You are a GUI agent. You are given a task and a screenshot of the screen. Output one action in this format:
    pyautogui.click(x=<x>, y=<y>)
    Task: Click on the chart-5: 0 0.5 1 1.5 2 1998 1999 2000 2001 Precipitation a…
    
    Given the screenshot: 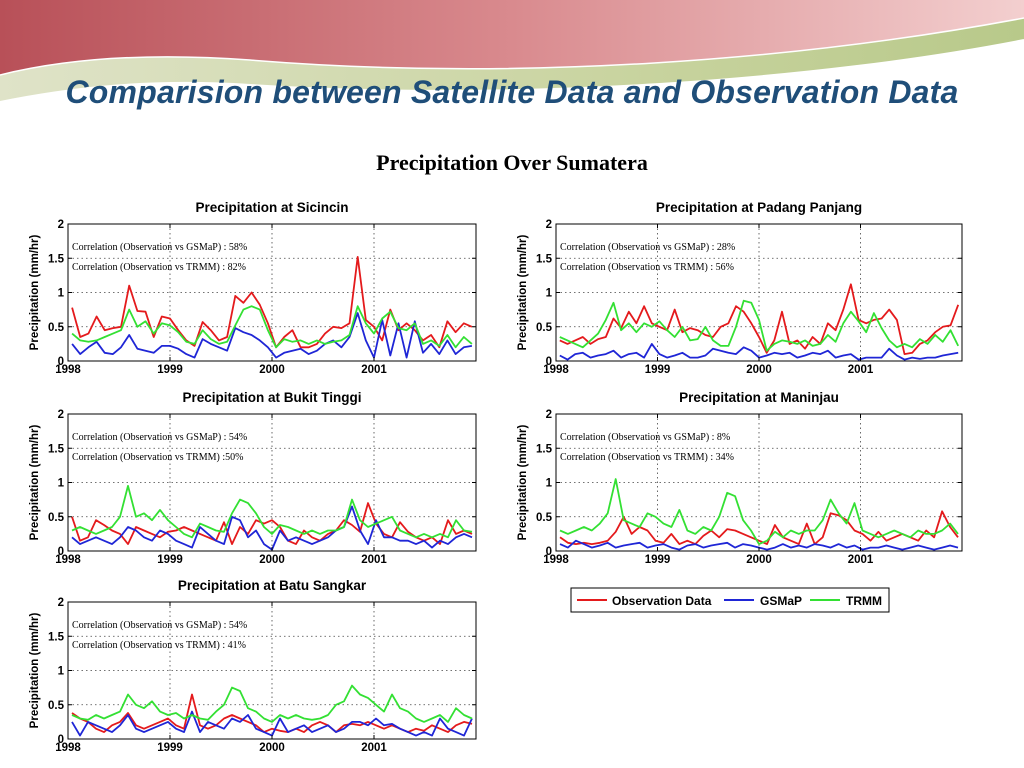 What is the action you would take?
    pyautogui.click(x=253, y=666)
    